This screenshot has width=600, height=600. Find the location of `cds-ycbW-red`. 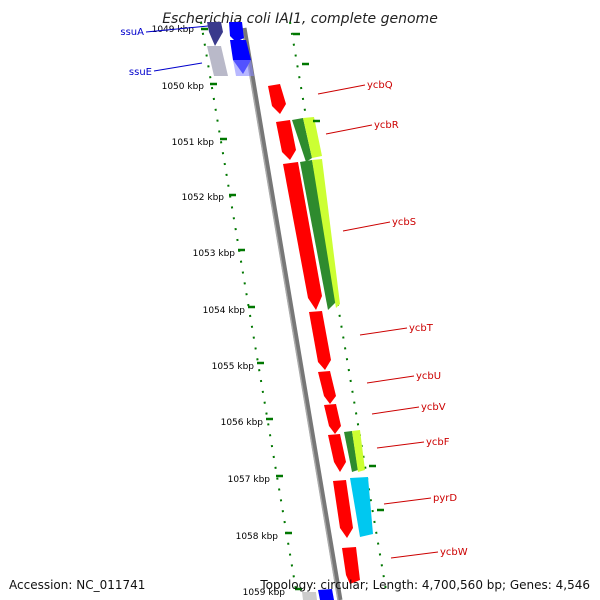

cds-ycbW-red is located at coordinates (351, 565).